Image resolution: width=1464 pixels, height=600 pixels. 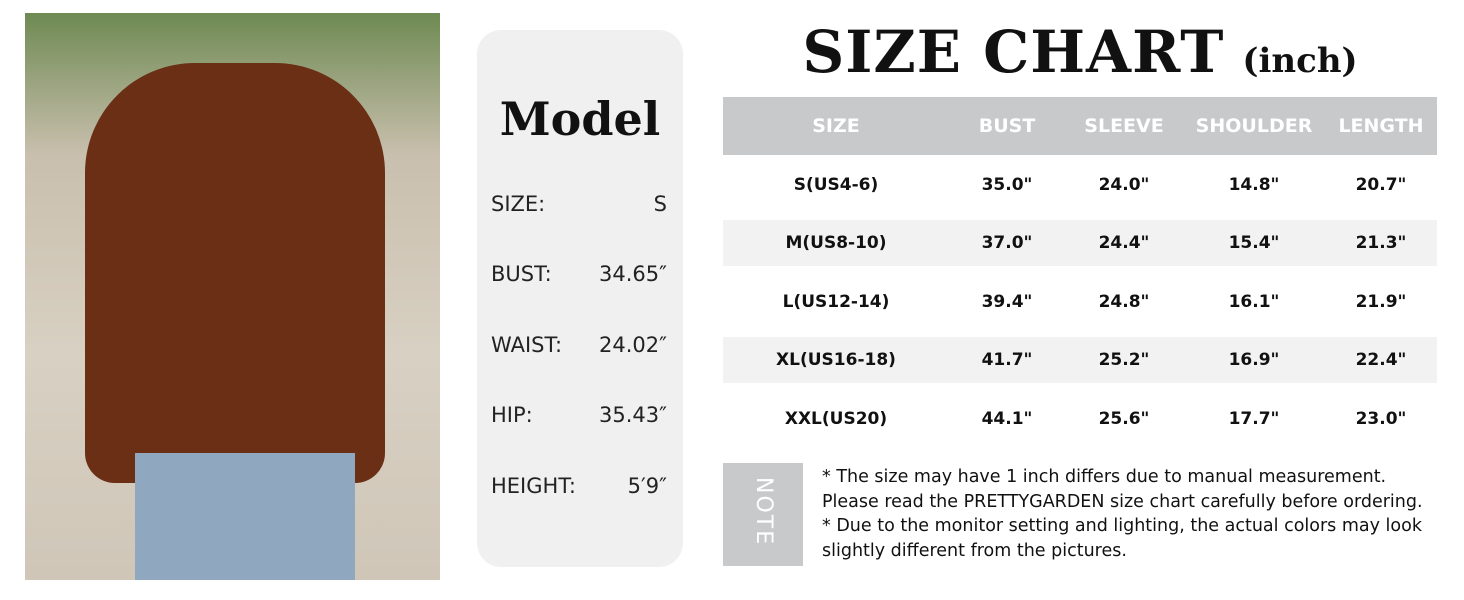 I want to click on table-cell: SIZE, so click(x=836, y=126).